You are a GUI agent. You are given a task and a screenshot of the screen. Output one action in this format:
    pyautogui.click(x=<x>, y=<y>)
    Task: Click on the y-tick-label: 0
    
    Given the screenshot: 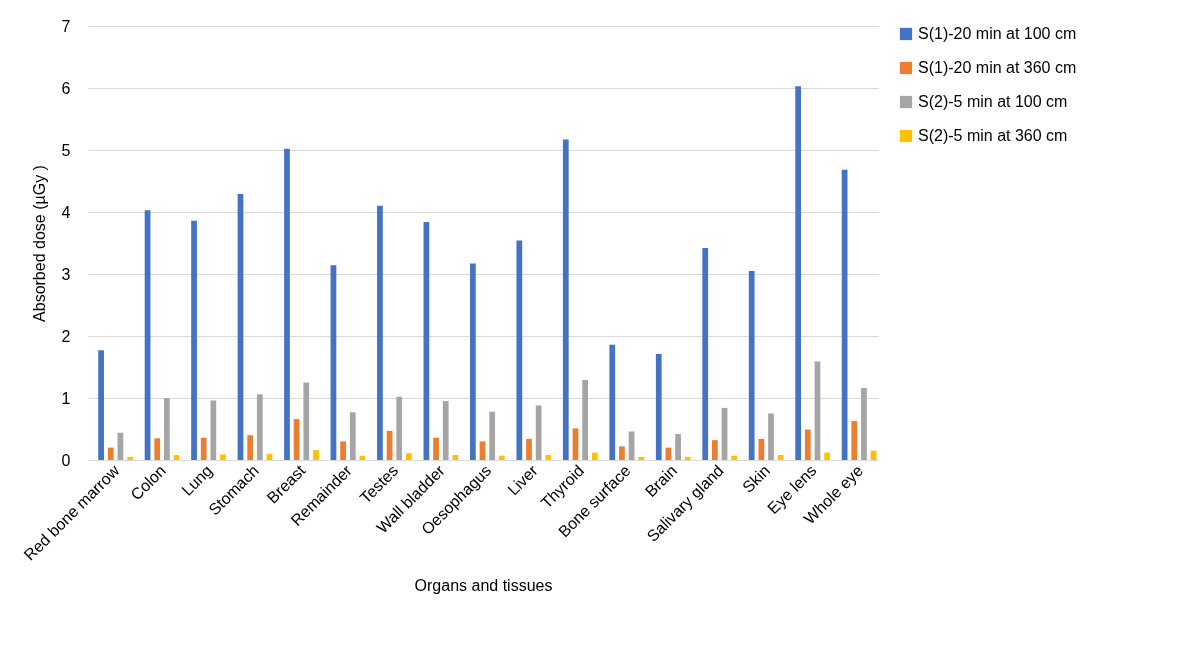 What is the action you would take?
    pyautogui.click(x=66, y=460)
    